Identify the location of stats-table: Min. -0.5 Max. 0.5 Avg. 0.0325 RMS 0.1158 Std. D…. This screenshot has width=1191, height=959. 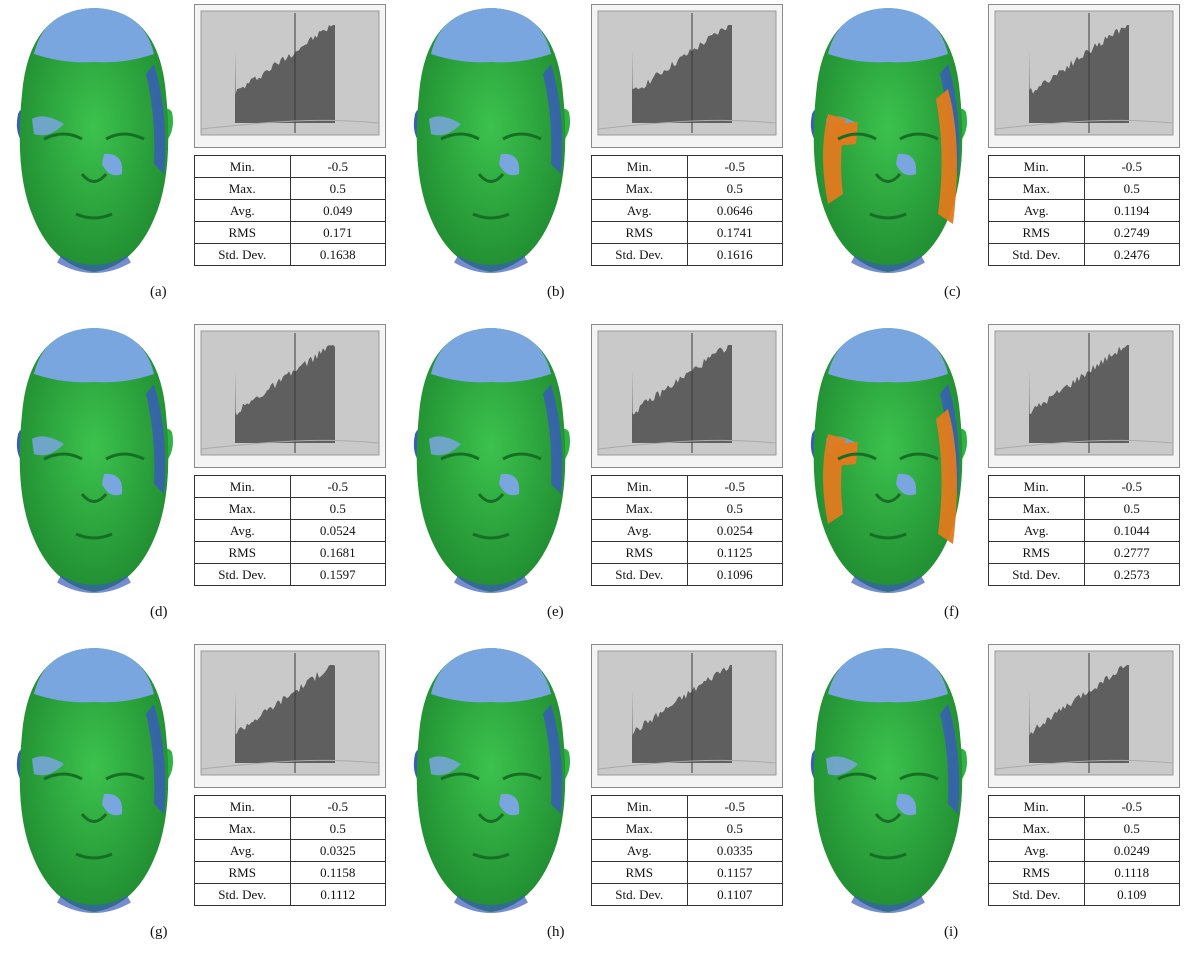
(290, 850).